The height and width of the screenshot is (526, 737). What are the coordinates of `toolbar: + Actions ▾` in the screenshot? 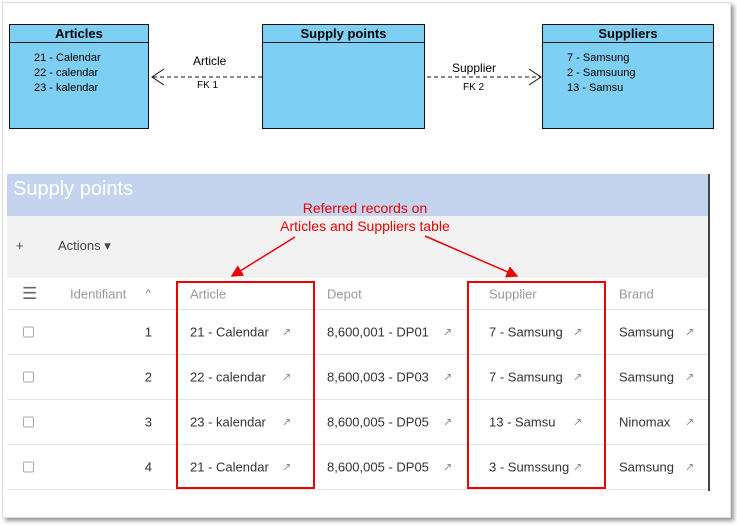 It's located at (357, 247).